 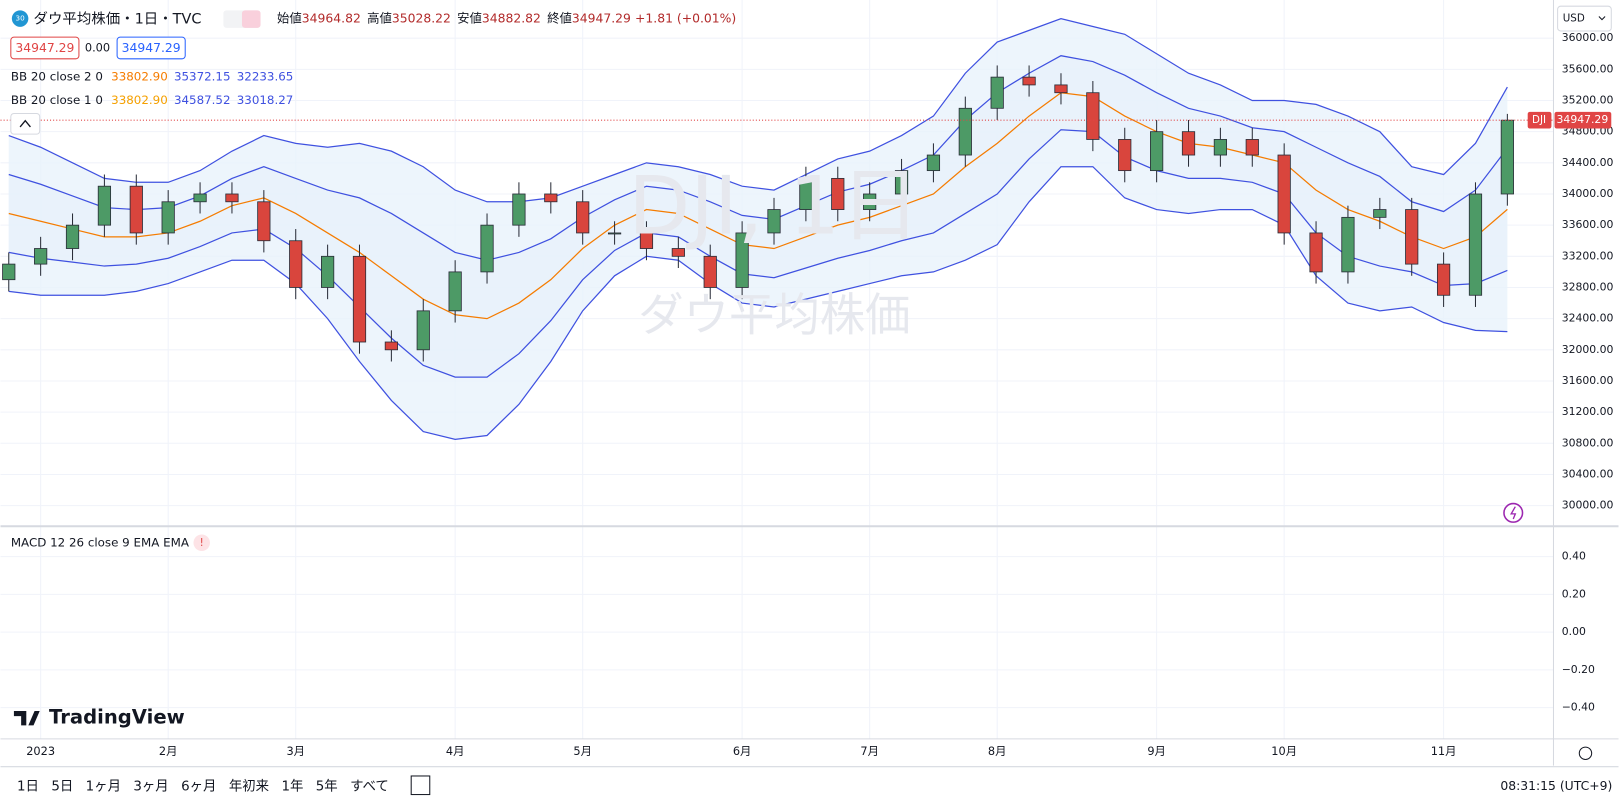 I want to click on bb2-upper: 35372.15, so click(x=202, y=76).